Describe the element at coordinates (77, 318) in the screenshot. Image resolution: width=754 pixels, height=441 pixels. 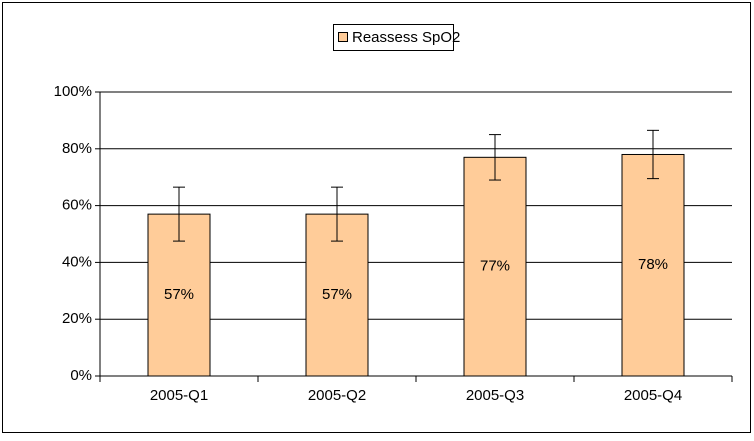
I see `y-tick-label: 20%` at that location.